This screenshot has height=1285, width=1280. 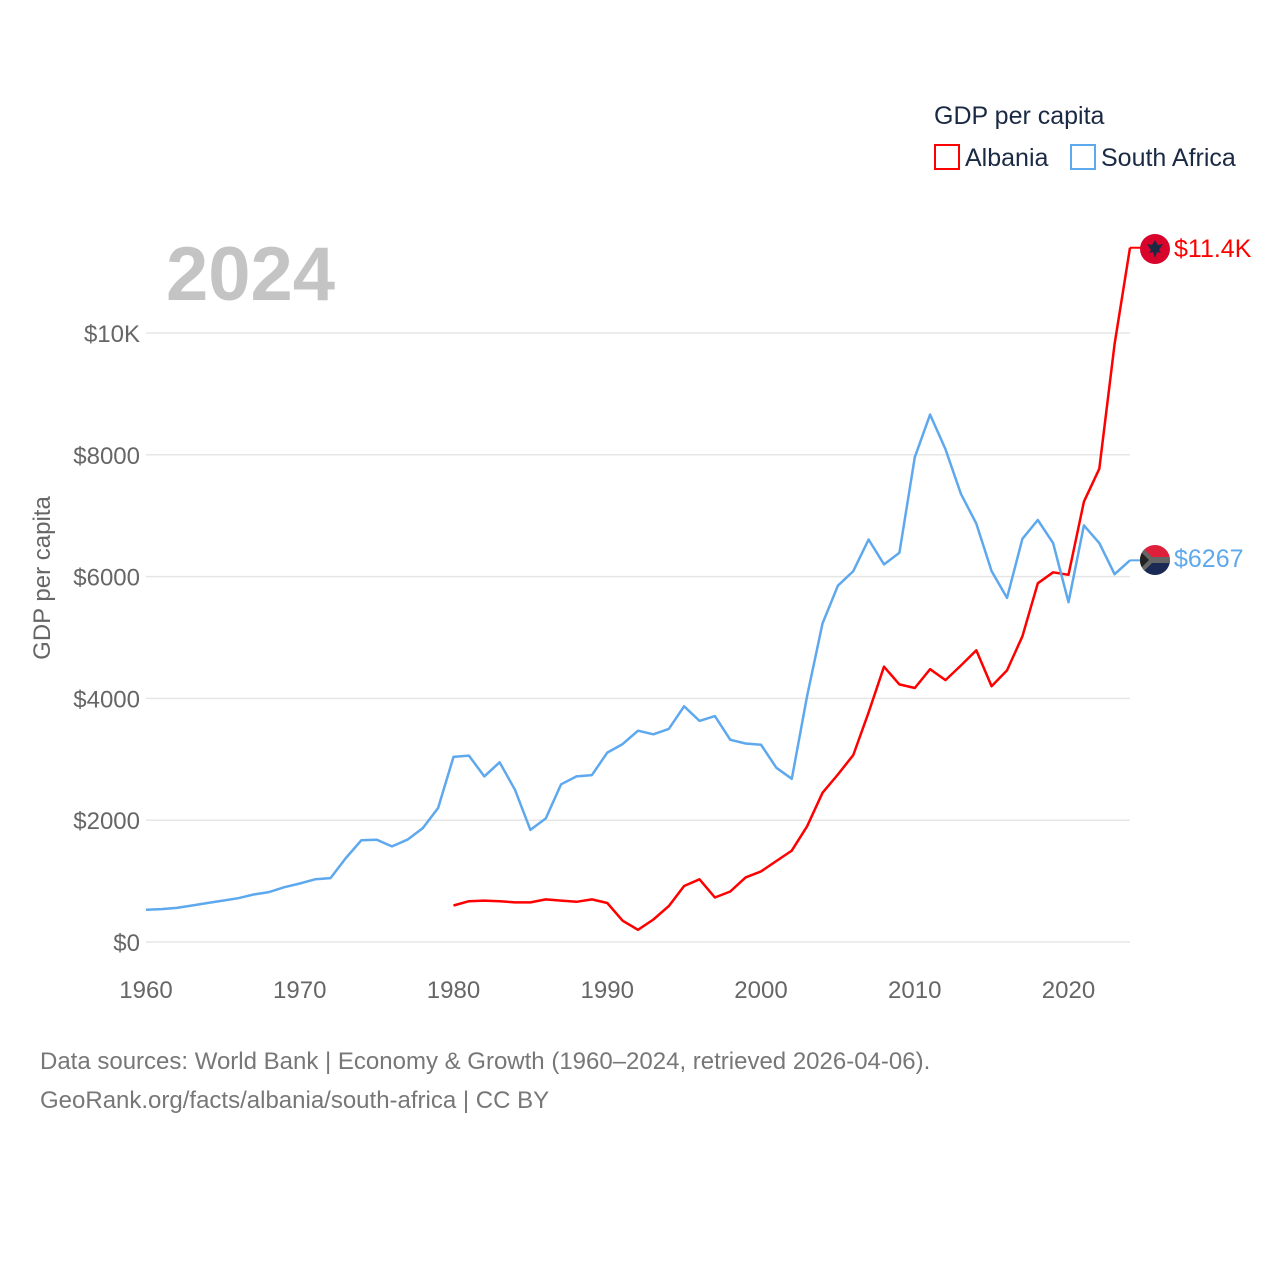 I want to click on south-africa-end-label: $6267, so click(x=1209, y=559).